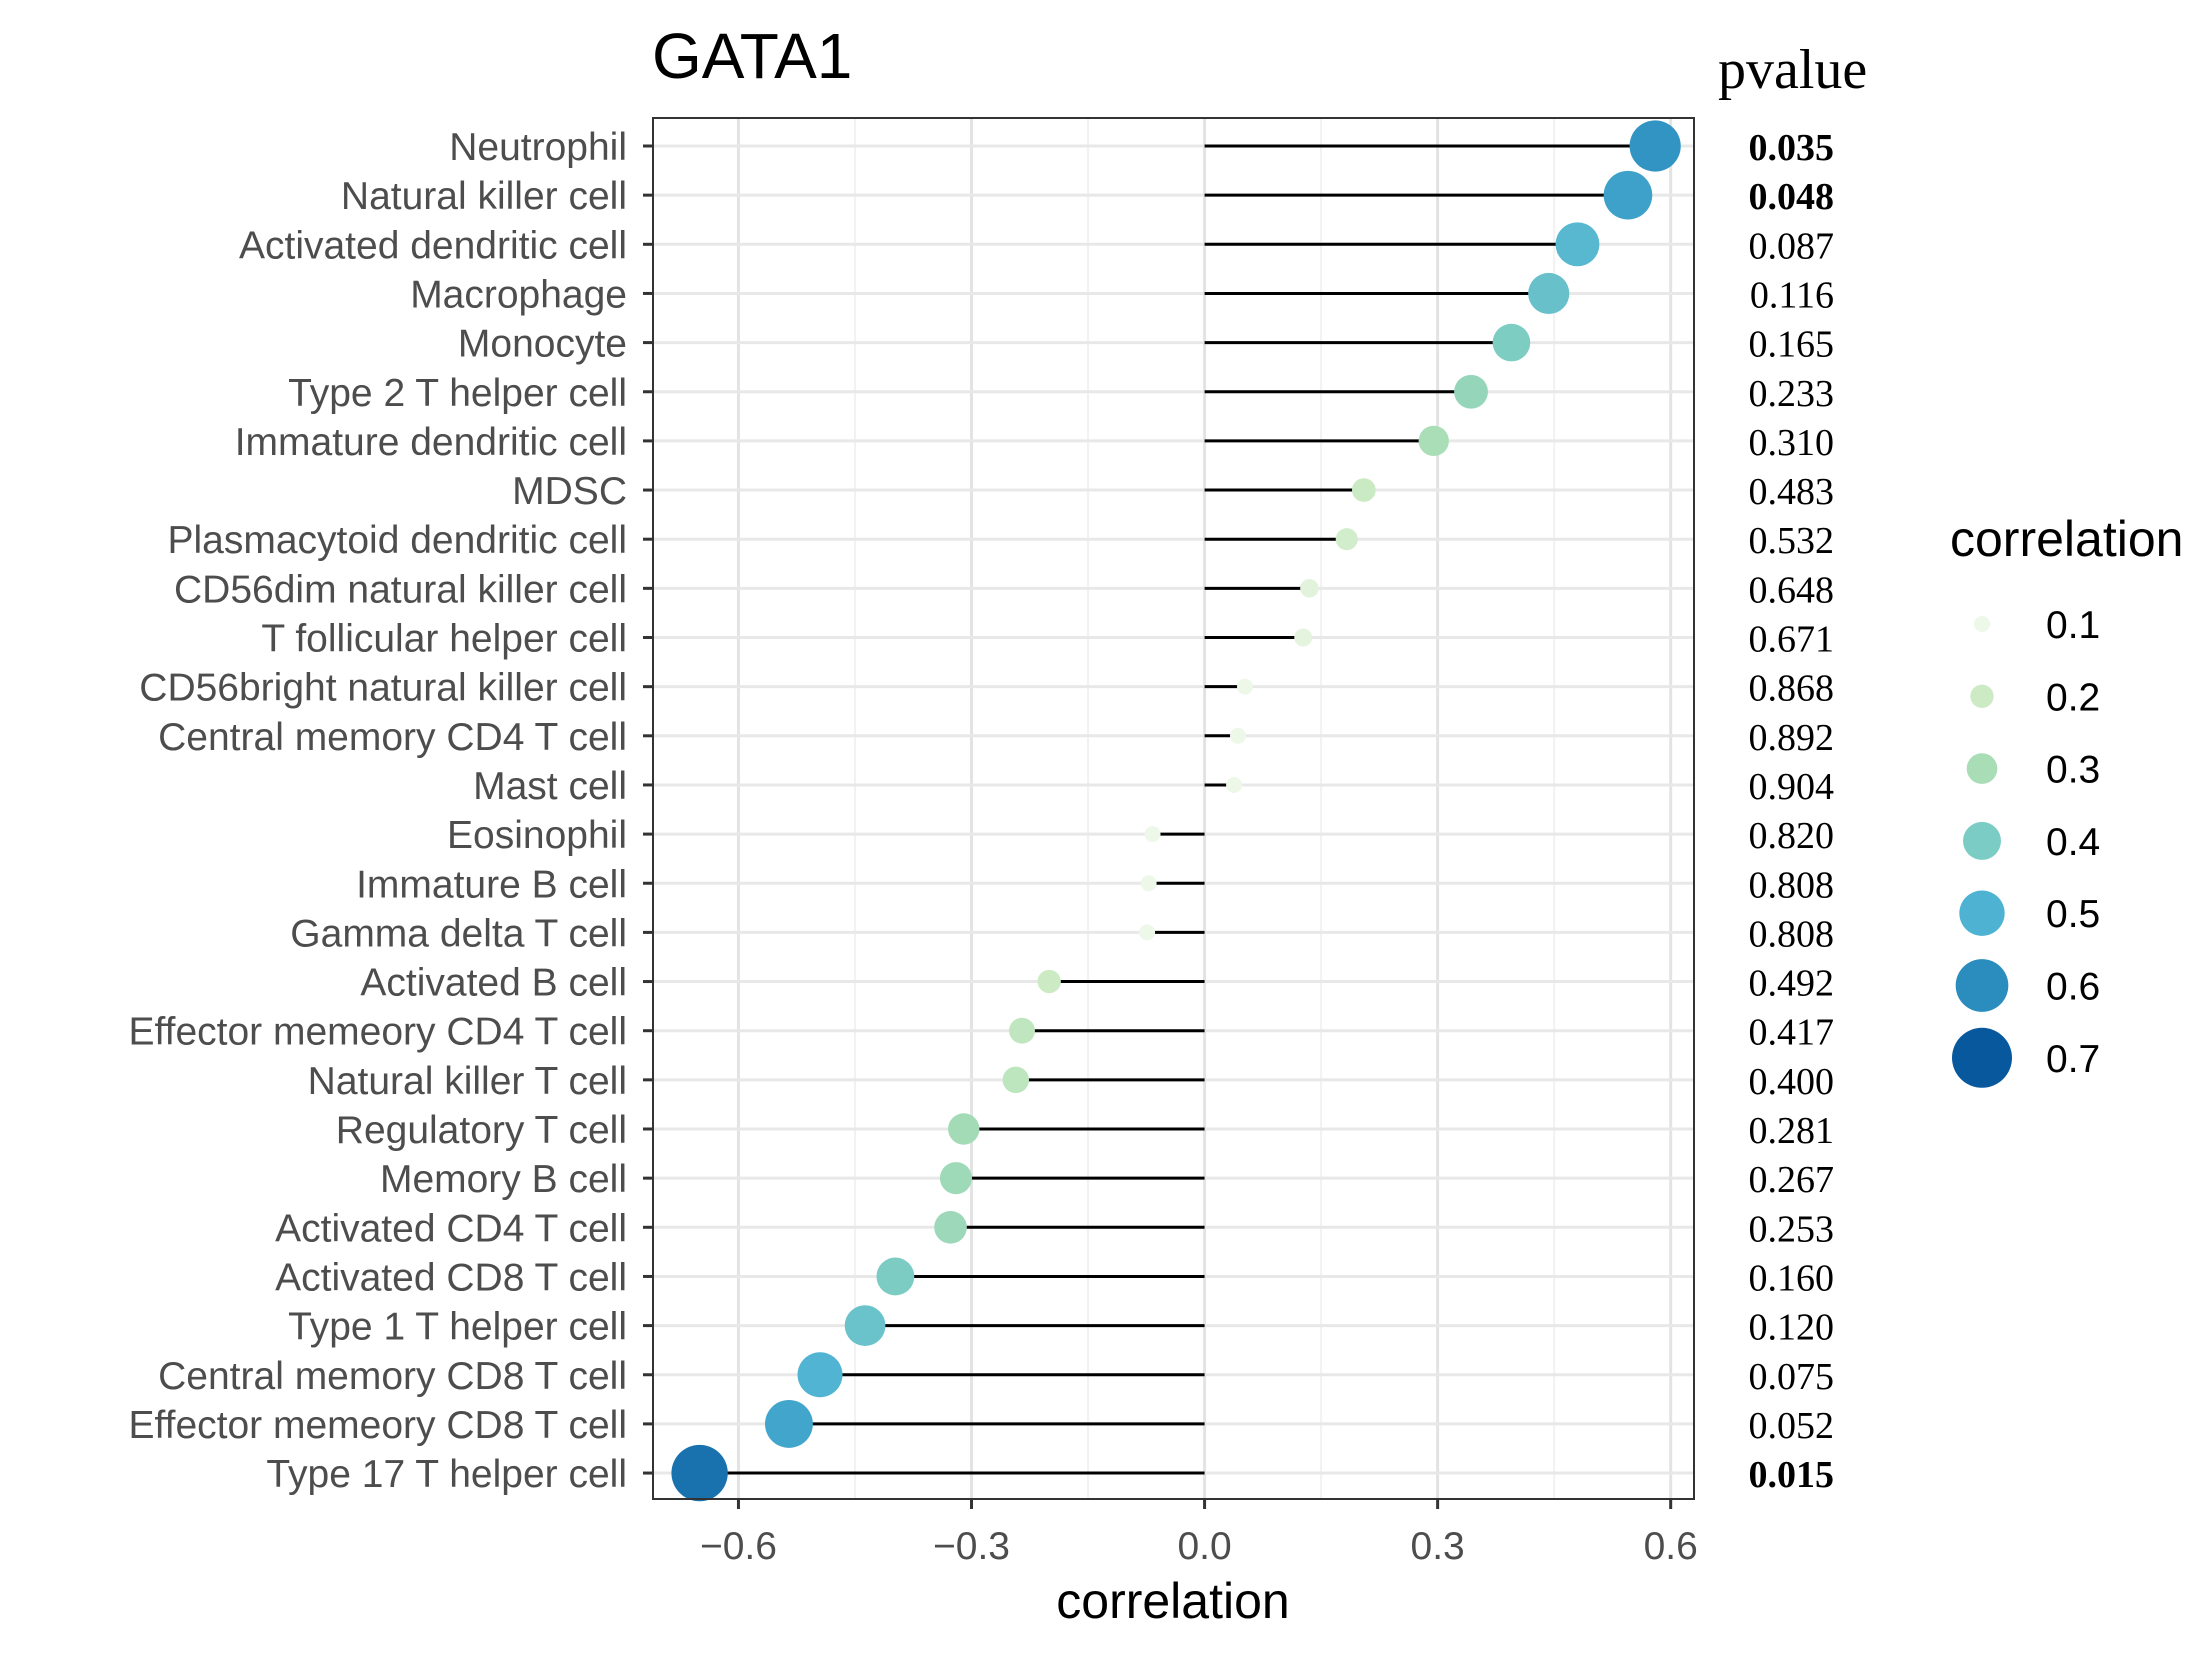 The height and width of the screenshot is (1661, 2199). What do you see at coordinates (1792, 1475) in the screenshot?
I see `pvalue-label: 0.015` at bounding box center [1792, 1475].